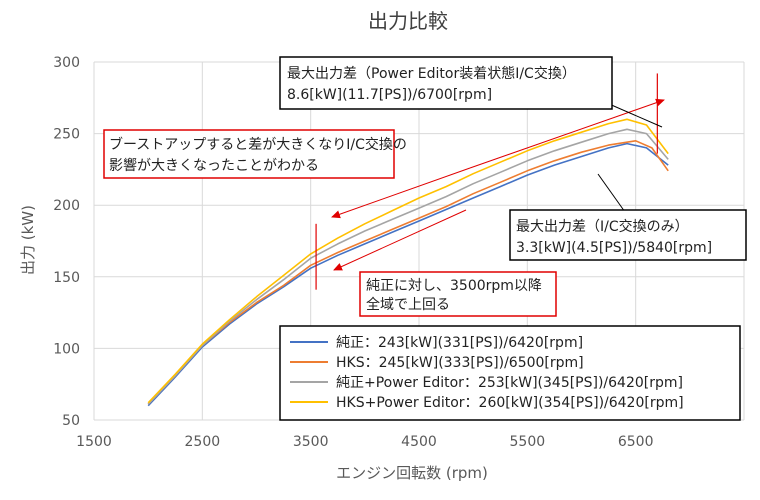 Image resolution: width=760 pixels, height=500 pixels. What do you see at coordinates (255, 154) in the screenshot?
I see `annotation-box-boost: ブーストアップすると差が大きくなりI/C交換の 影響が大きくなったことがわかる` at bounding box center [255, 154].